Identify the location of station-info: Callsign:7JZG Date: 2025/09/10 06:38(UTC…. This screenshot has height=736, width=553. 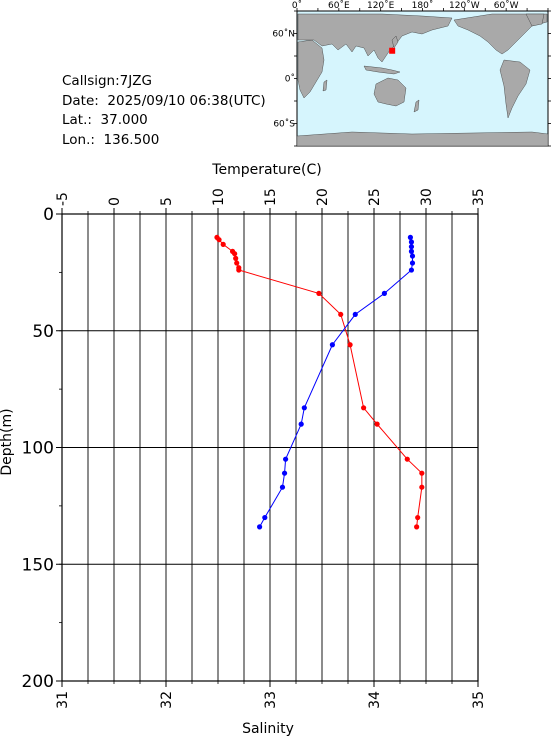
(164, 111).